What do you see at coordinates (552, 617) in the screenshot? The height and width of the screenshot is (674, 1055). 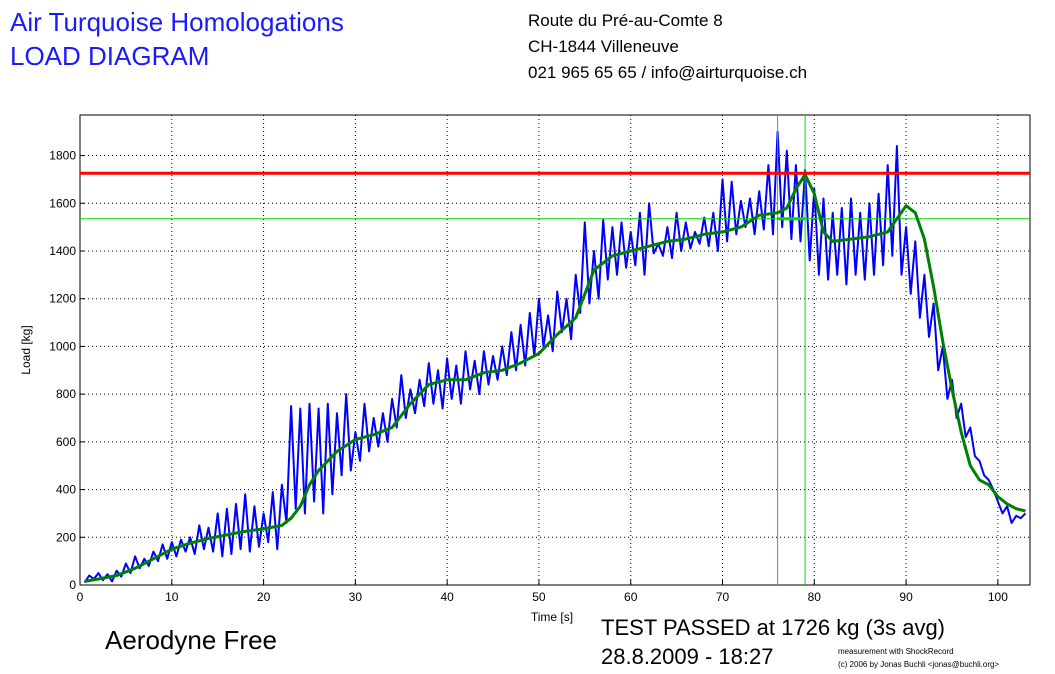 I see `x-axis-label: Time [s]` at bounding box center [552, 617].